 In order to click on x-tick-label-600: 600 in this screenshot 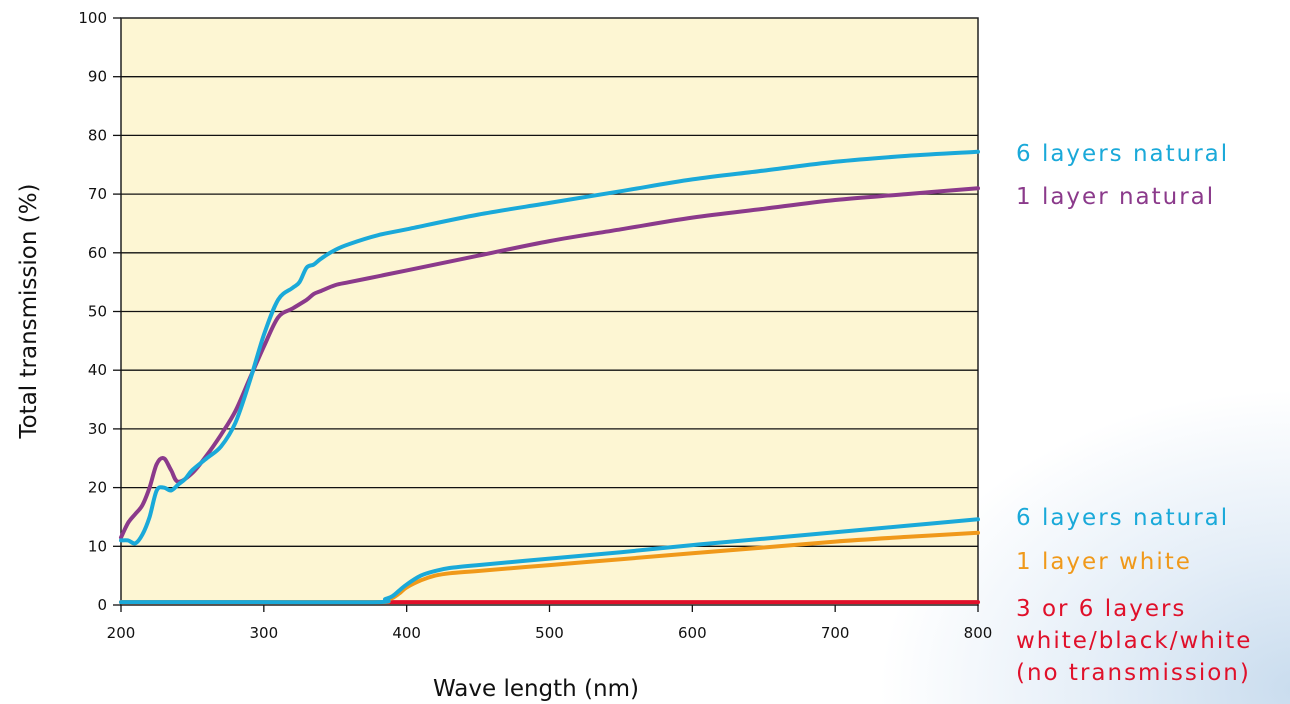, I will do `click(692, 633)`.